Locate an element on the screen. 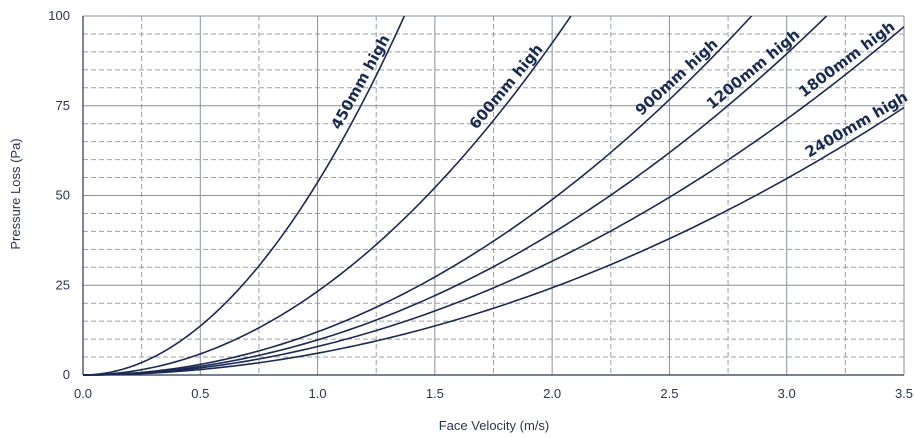 This screenshot has width=915, height=438. y-tick-label: 25 is located at coordinates (63, 284).